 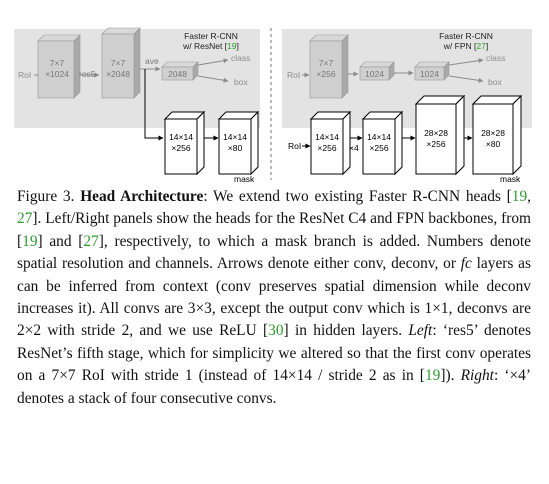 I want to click on right-fc-1024a-label: 1024, so click(x=374, y=74).